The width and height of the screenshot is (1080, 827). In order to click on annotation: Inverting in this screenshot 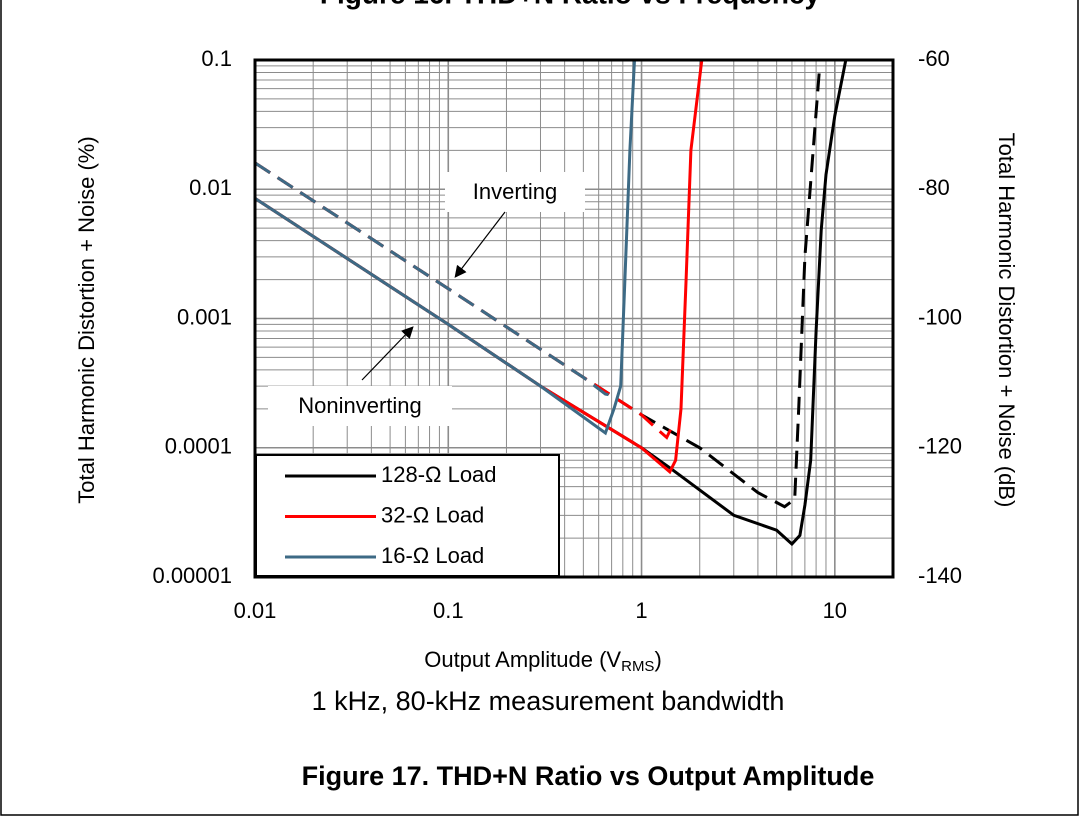, I will do `click(515, 191)`.